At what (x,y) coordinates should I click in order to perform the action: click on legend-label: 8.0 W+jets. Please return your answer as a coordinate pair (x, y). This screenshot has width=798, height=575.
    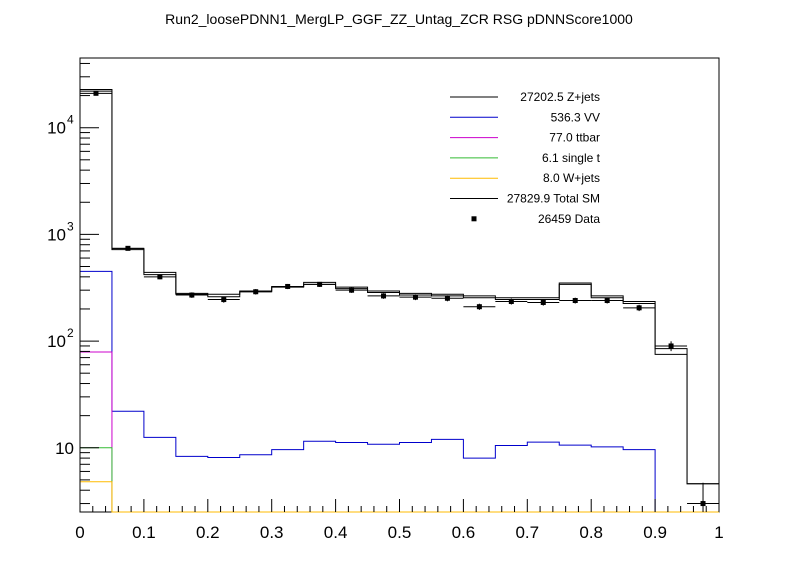
    Looking at the image, I should click on (571, 178).